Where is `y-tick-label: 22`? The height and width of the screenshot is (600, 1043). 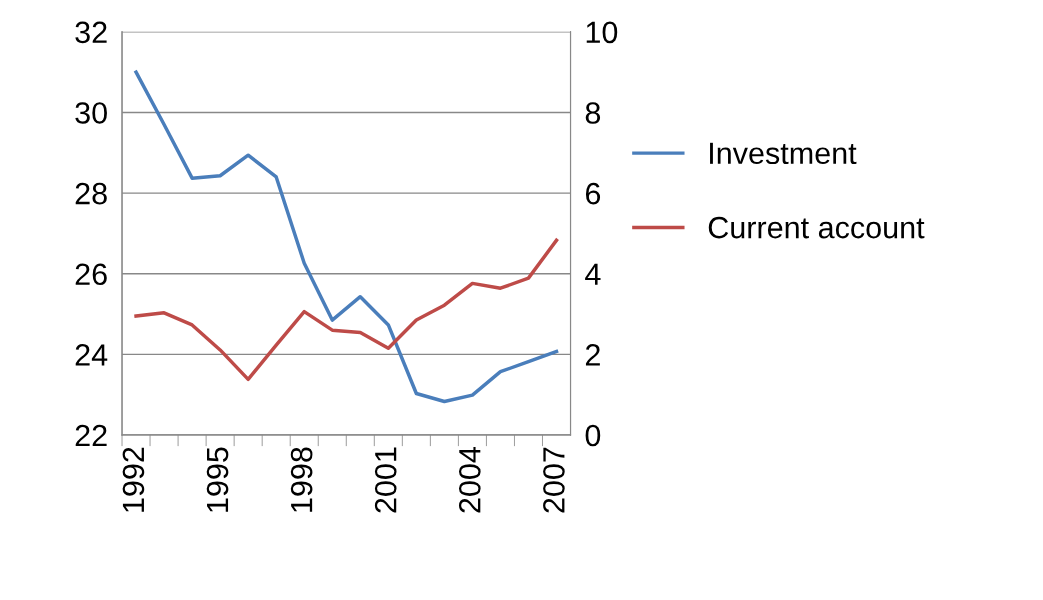
y-tick-label: 22 is located at coordinates (91, 435).